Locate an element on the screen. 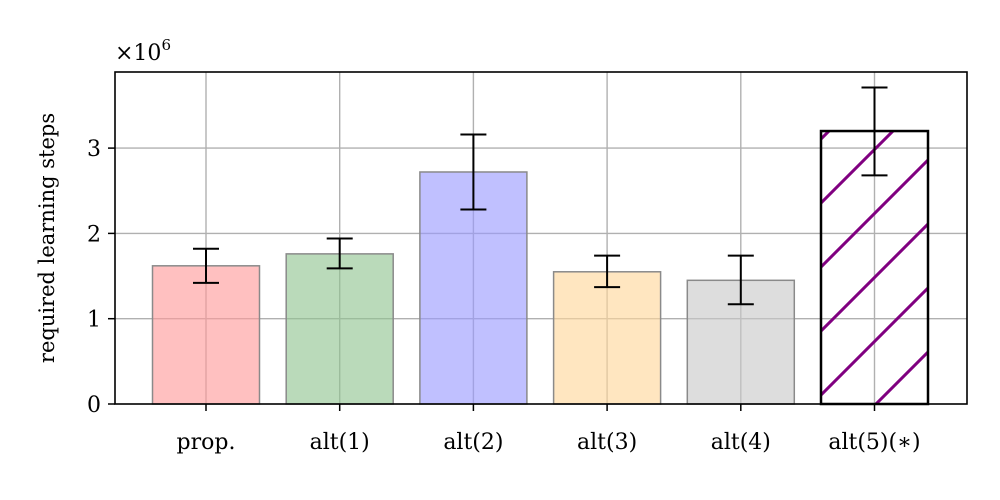 The height and width of the screenshot is (500, 1000). x-tick-label: alt(2) is located at coordinates (473, 442).